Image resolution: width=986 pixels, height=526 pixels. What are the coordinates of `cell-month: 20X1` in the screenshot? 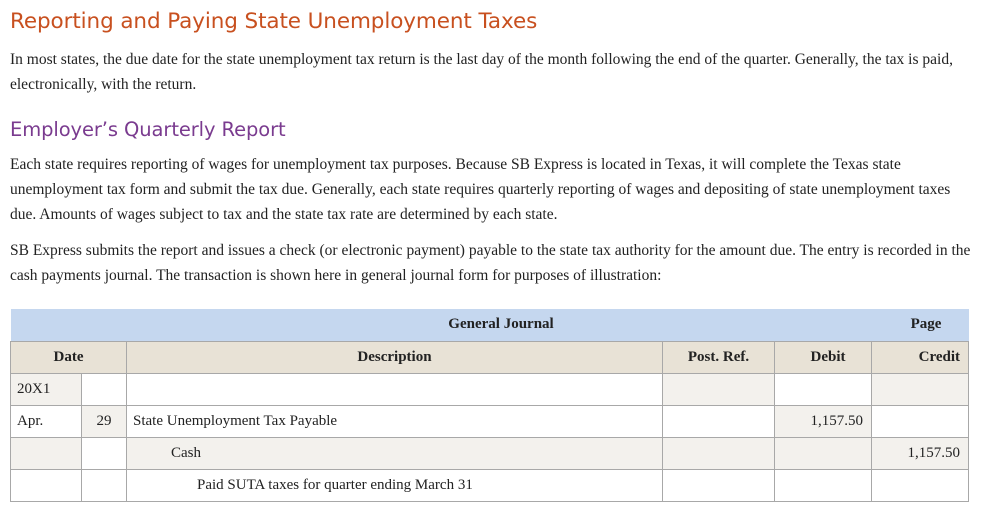 It's located at (46, 389).